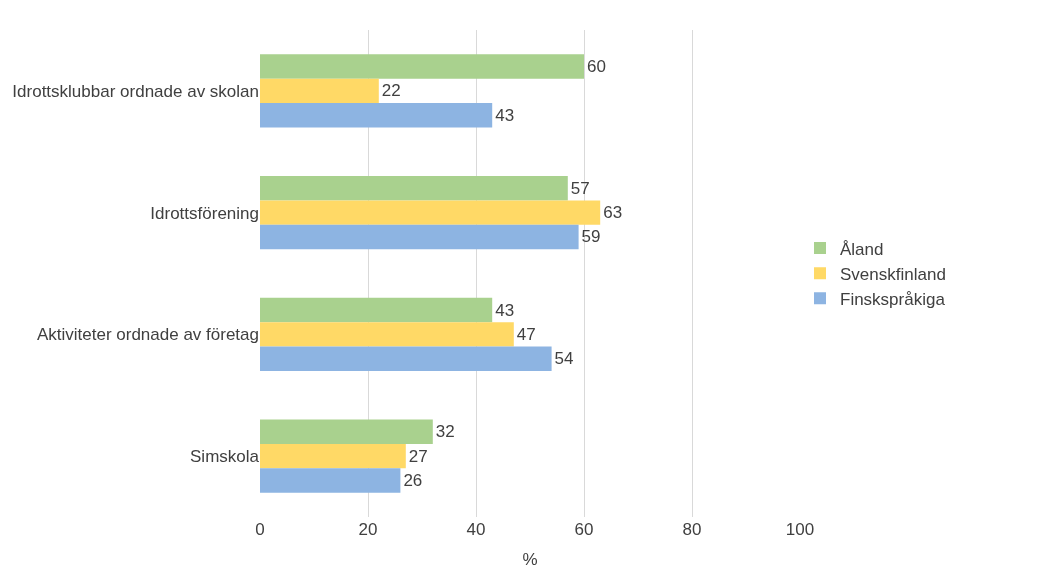 The width and height of the screenshot is (1050, 587). What do you see at coordinates (893, 299) in the screenshot?
I see `legend-label: Finskspråkiga` at bounding box center [893, 299].